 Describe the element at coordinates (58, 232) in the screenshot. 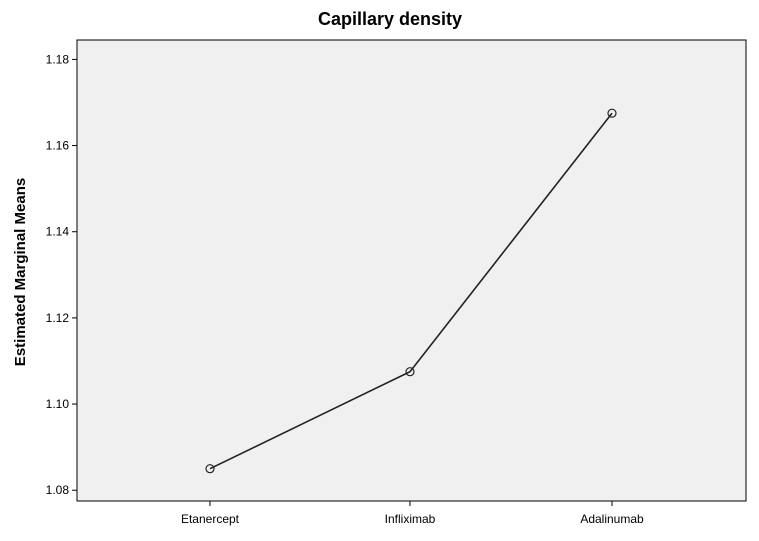

I see `y-tick-label: 1.14` at that location.